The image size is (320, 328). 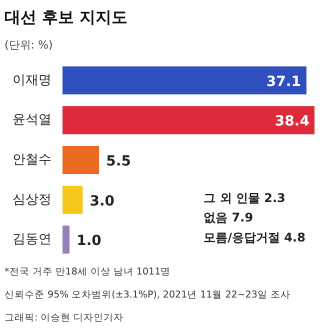 I want to click on text: 그래픽: 이승현 디자인기자, so click(x=64, y=318).